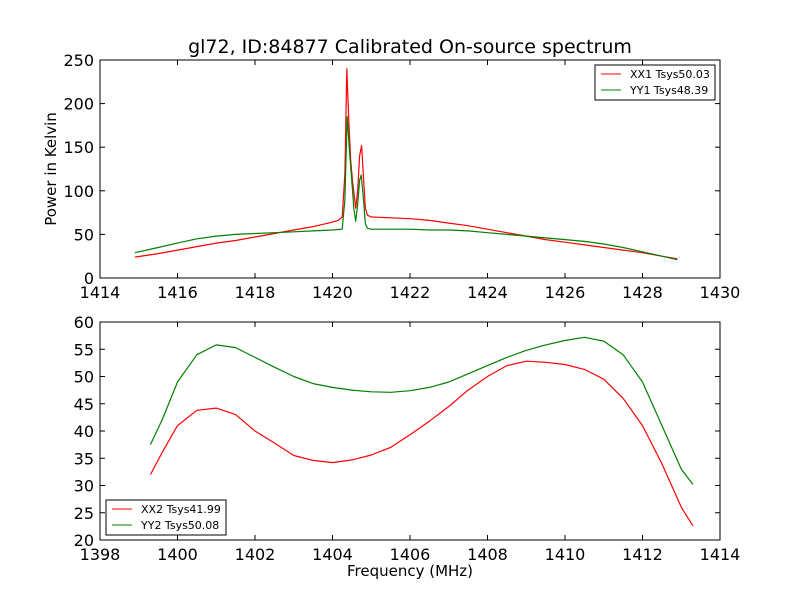 The image size is (800, 600). What do you see at coordinates (177, 292) in the screenshot?
I see `top-x-tick-label: 1416` at bounding box center [177, 292].